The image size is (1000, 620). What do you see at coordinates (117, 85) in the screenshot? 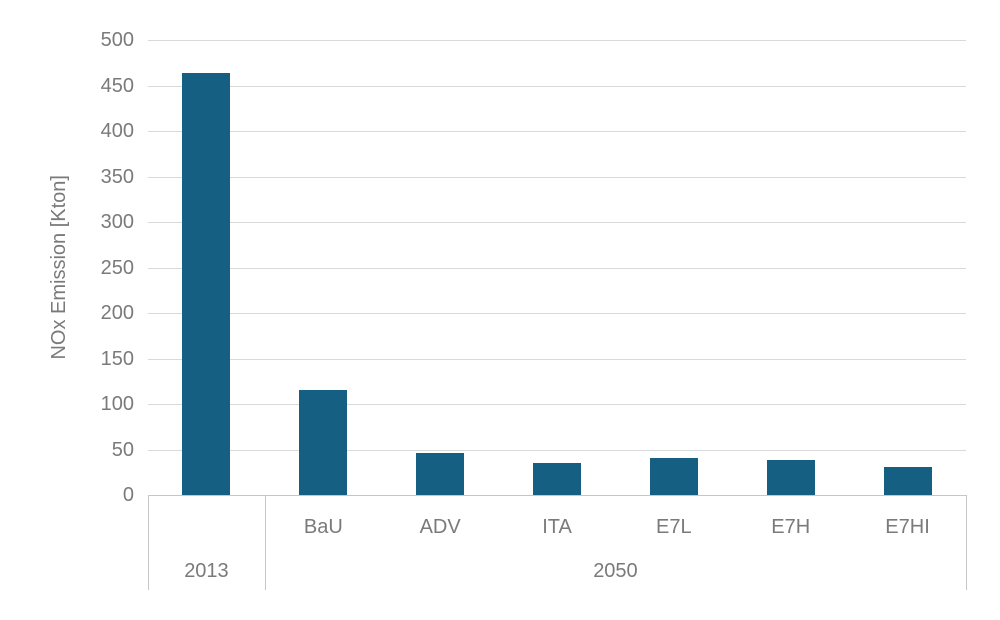
I see `y-tick-label-450: 450` at bounding box center [117, 85].